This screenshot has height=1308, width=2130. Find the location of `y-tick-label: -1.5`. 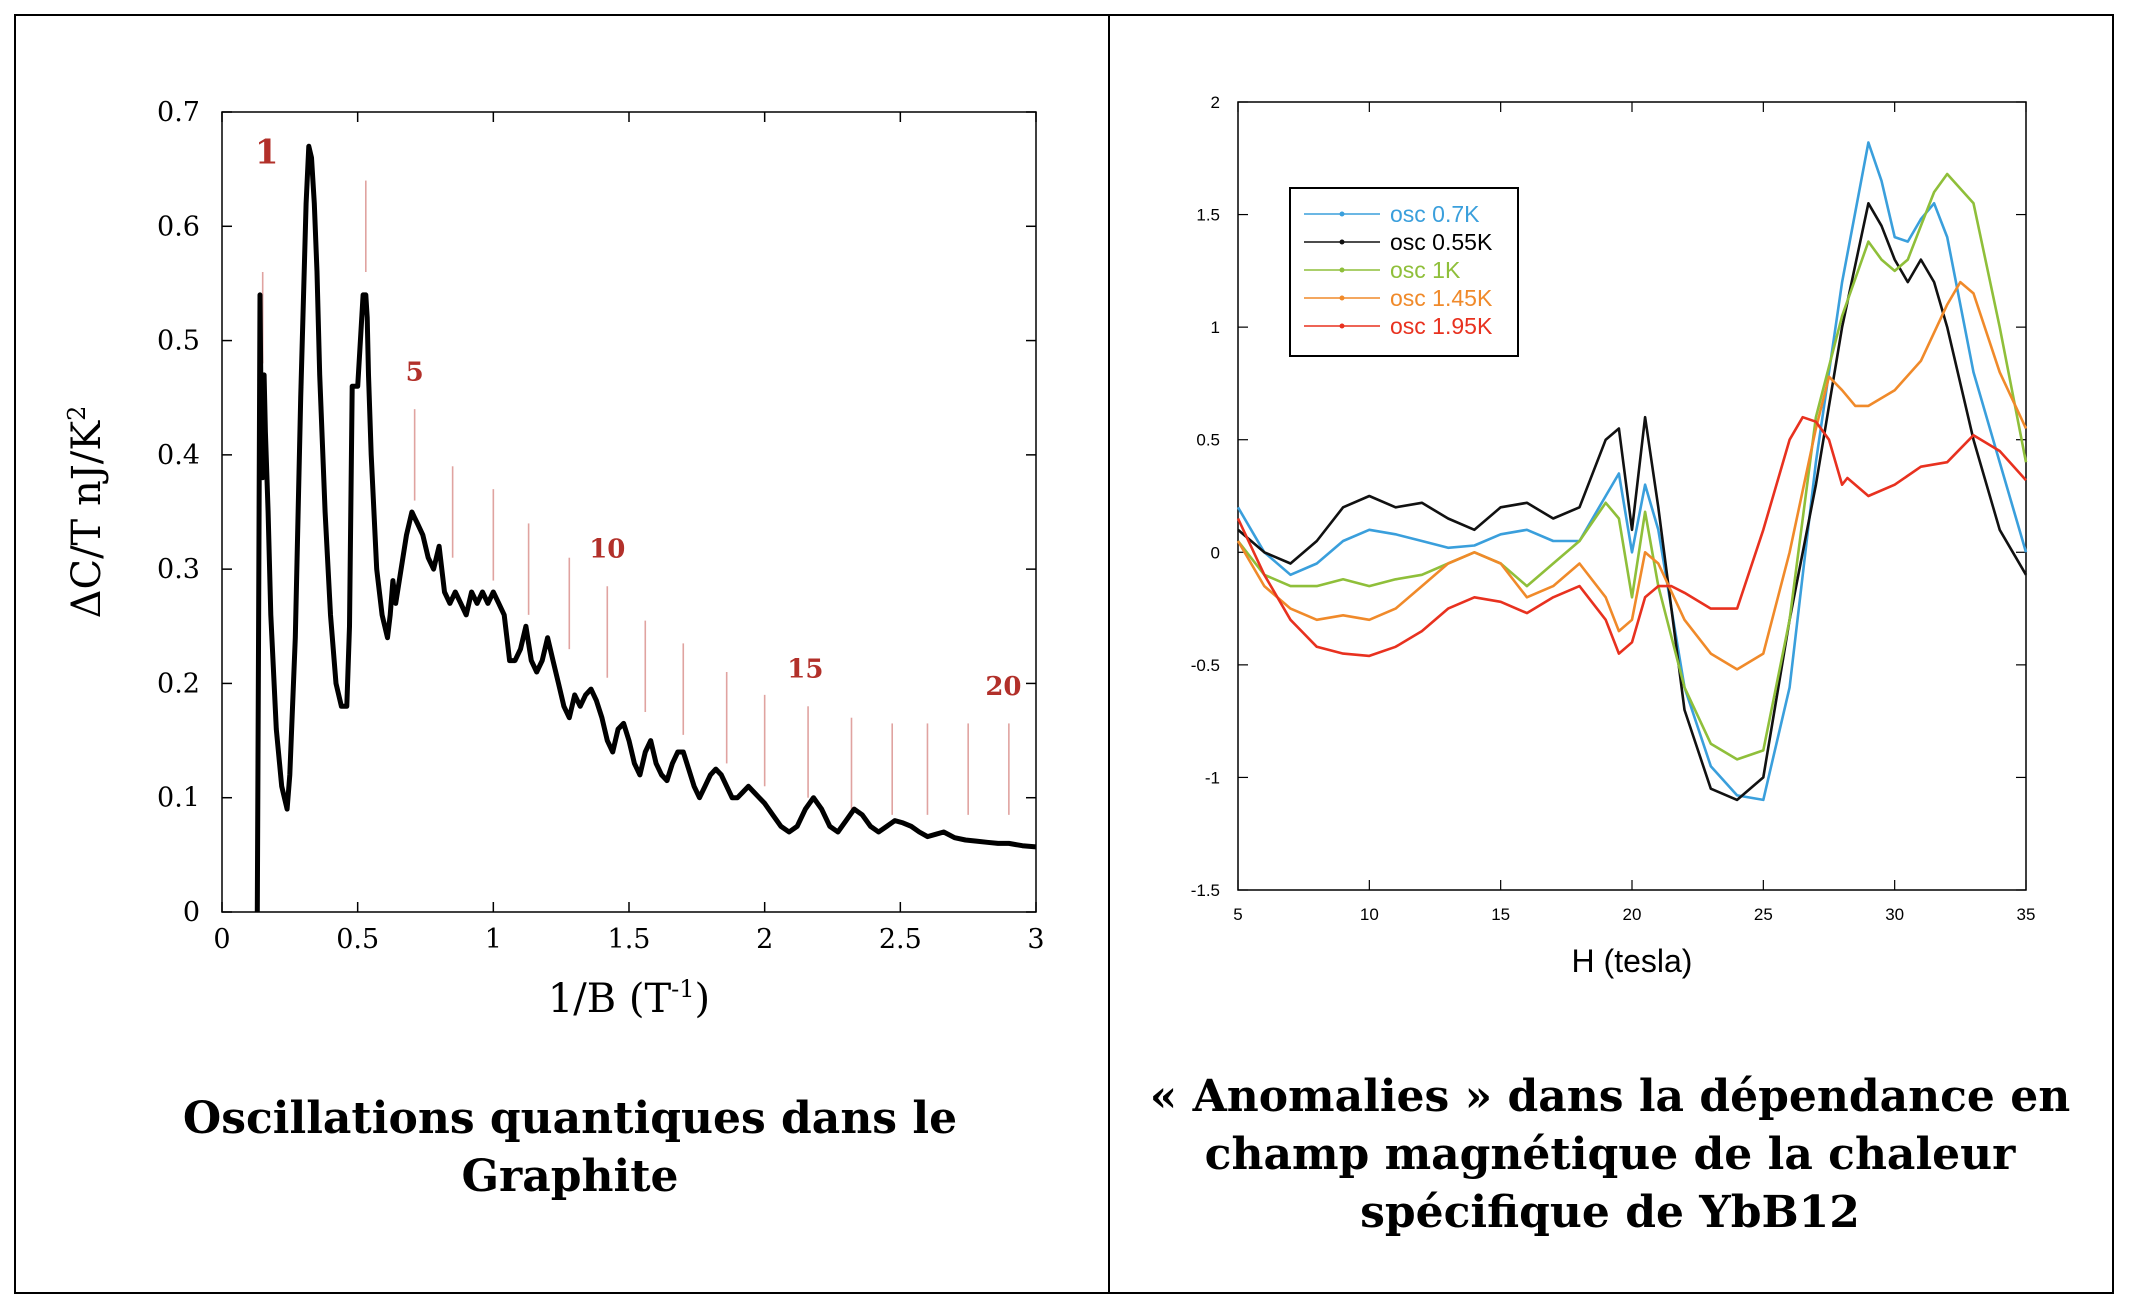

y-tick-label: -1.5 is located at coordinates (1205, 890).